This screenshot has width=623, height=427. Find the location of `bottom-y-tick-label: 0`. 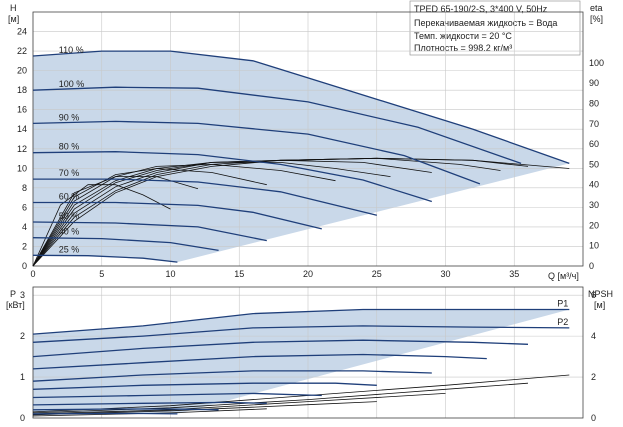

bottom-y-tick-label: 0 is located at coordinates (22, 418).